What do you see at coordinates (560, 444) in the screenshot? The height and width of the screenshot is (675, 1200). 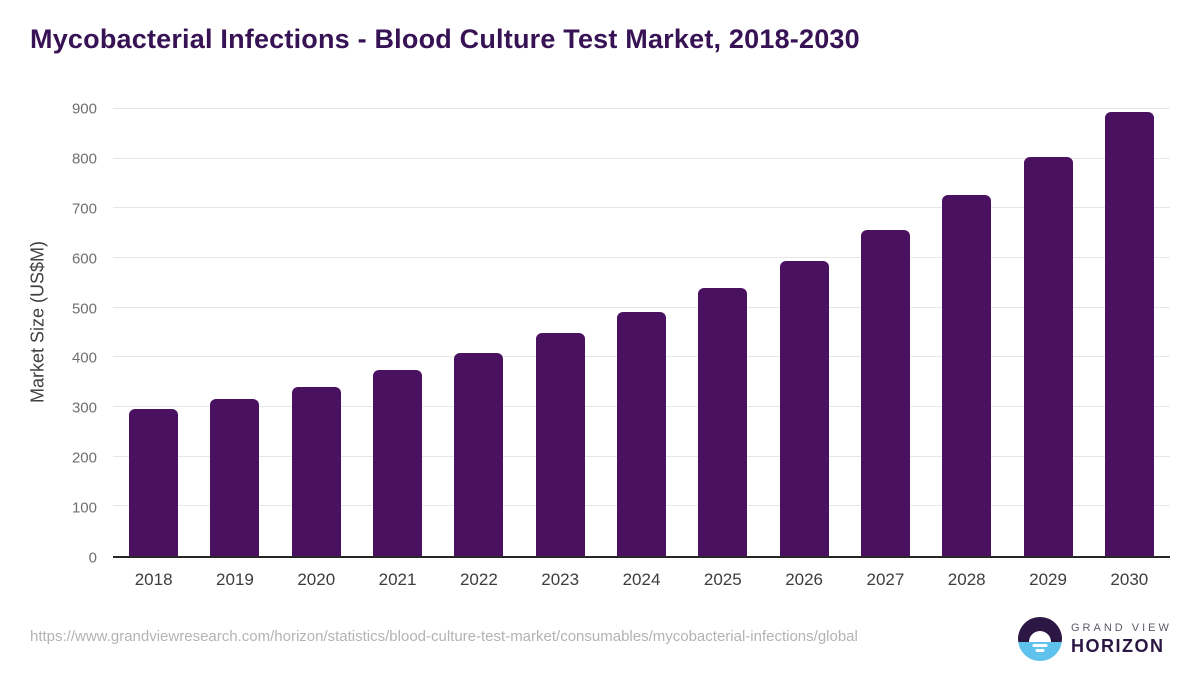 I see `bar-2023` at bounding box center [560, 444].